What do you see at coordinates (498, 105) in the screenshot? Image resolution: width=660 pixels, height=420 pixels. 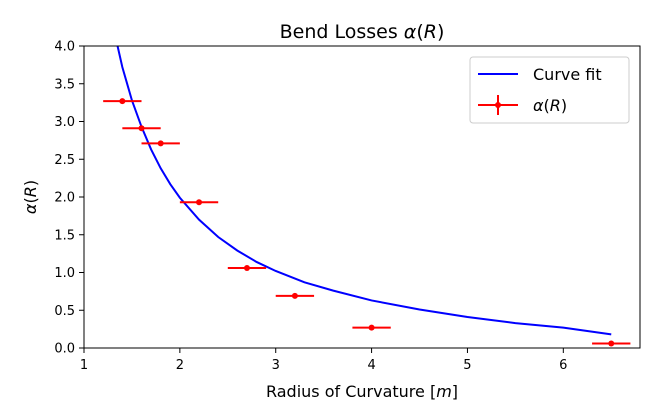 I see `legend-marker` at bounding box center [498, 105].